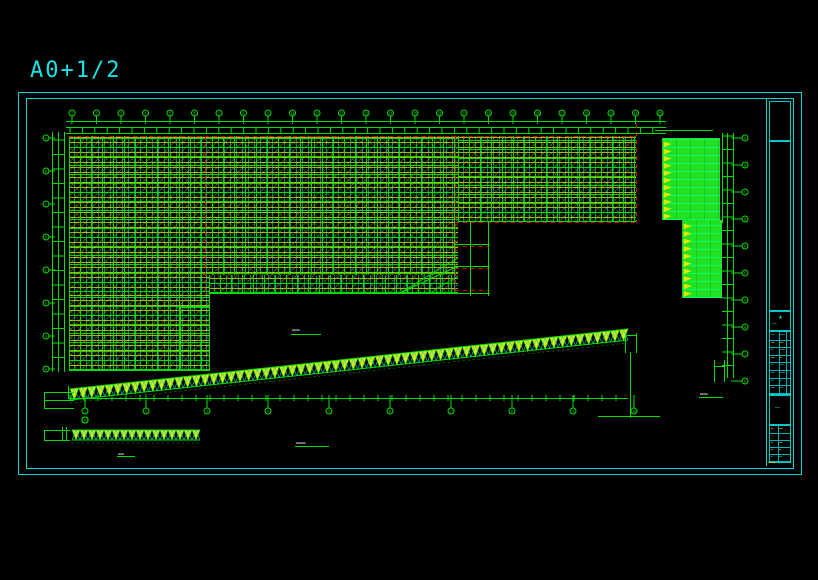 This screenshot has width=818, height=580. Describe the element at coordinates (66, 434) in the screenshot. I see `detail-lead-v3` at that location.